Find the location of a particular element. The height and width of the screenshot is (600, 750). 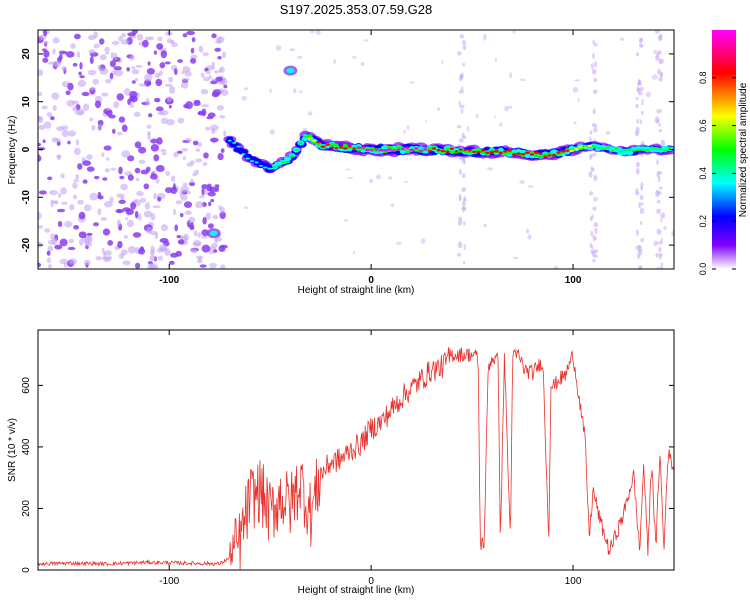

x-tick-label: -100 is located at coordinates (169, 581).